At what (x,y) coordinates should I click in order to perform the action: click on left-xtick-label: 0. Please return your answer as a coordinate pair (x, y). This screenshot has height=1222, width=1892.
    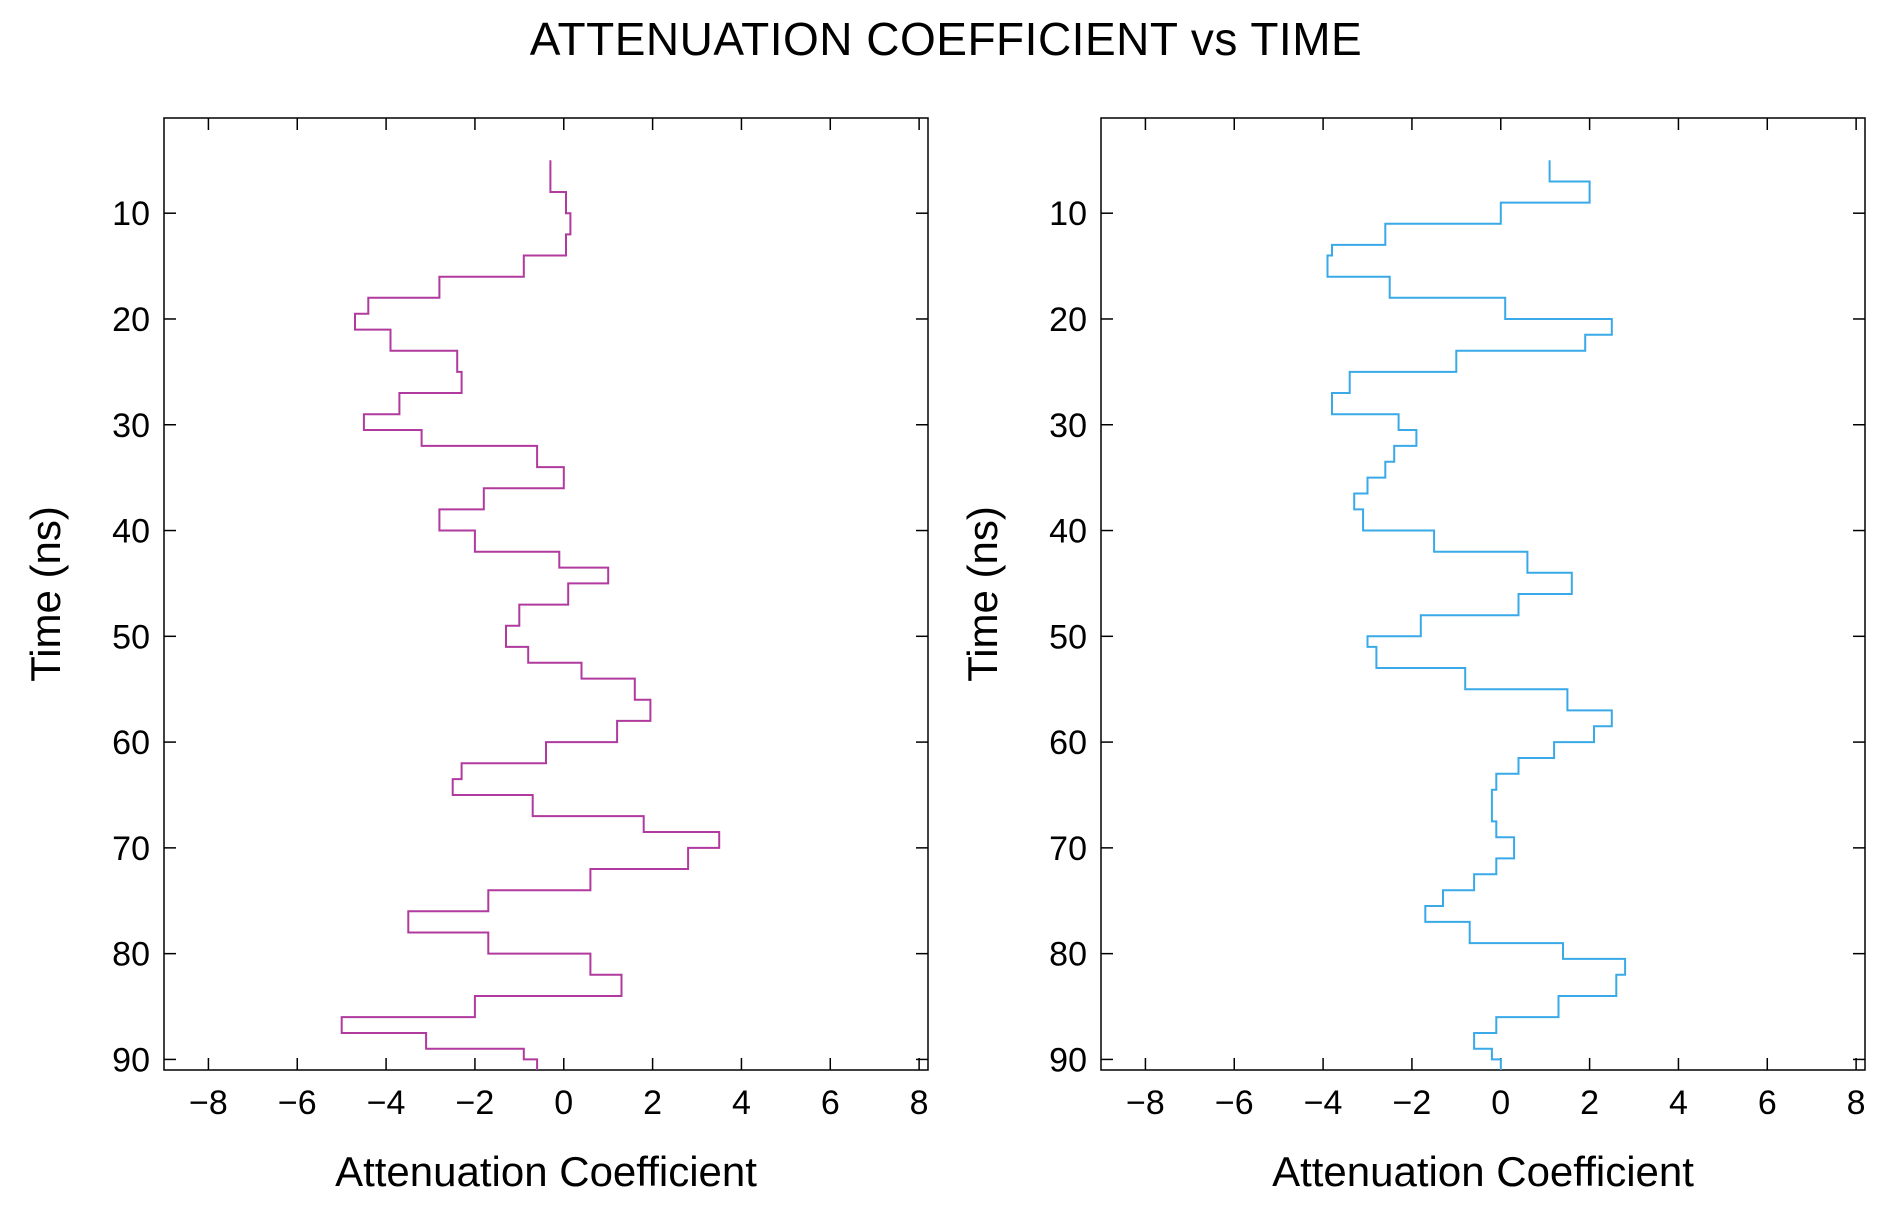
    Looking at the image, I should click on (563, 1103).